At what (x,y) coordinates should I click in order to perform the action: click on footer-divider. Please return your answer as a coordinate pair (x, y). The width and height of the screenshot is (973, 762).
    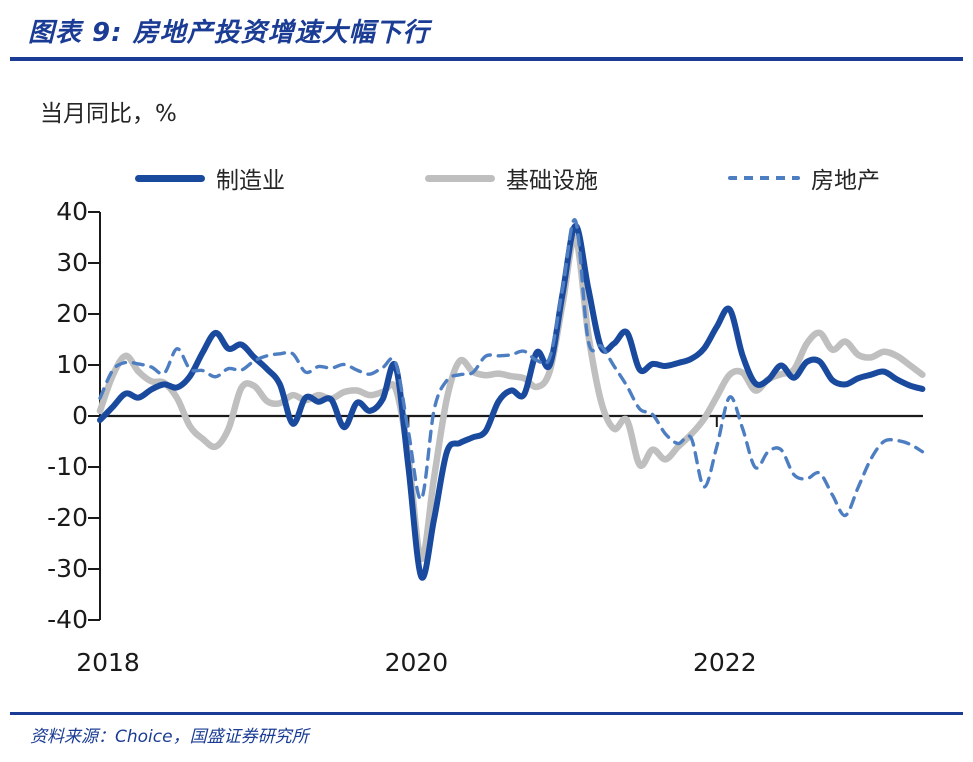
    Looking at the image, I should click on (486, 713).